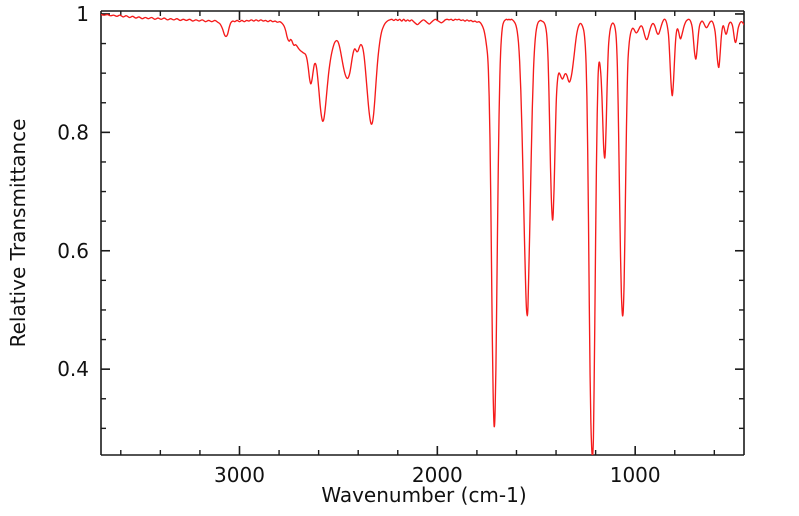 The height and width of the screenshot is (516, 799). What do you see at coordinates (73, 369) in the screenshot?
I see `y-tick-label: 0.4` at bounding box center [73, 369].